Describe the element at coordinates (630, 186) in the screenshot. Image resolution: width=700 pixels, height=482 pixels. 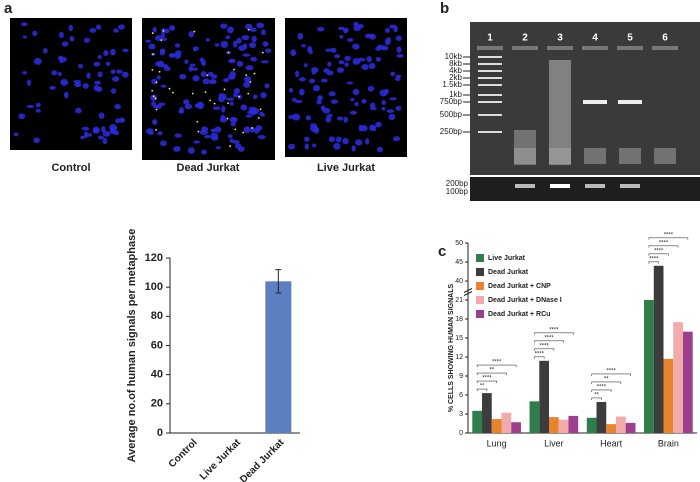
I see `band` at that location.